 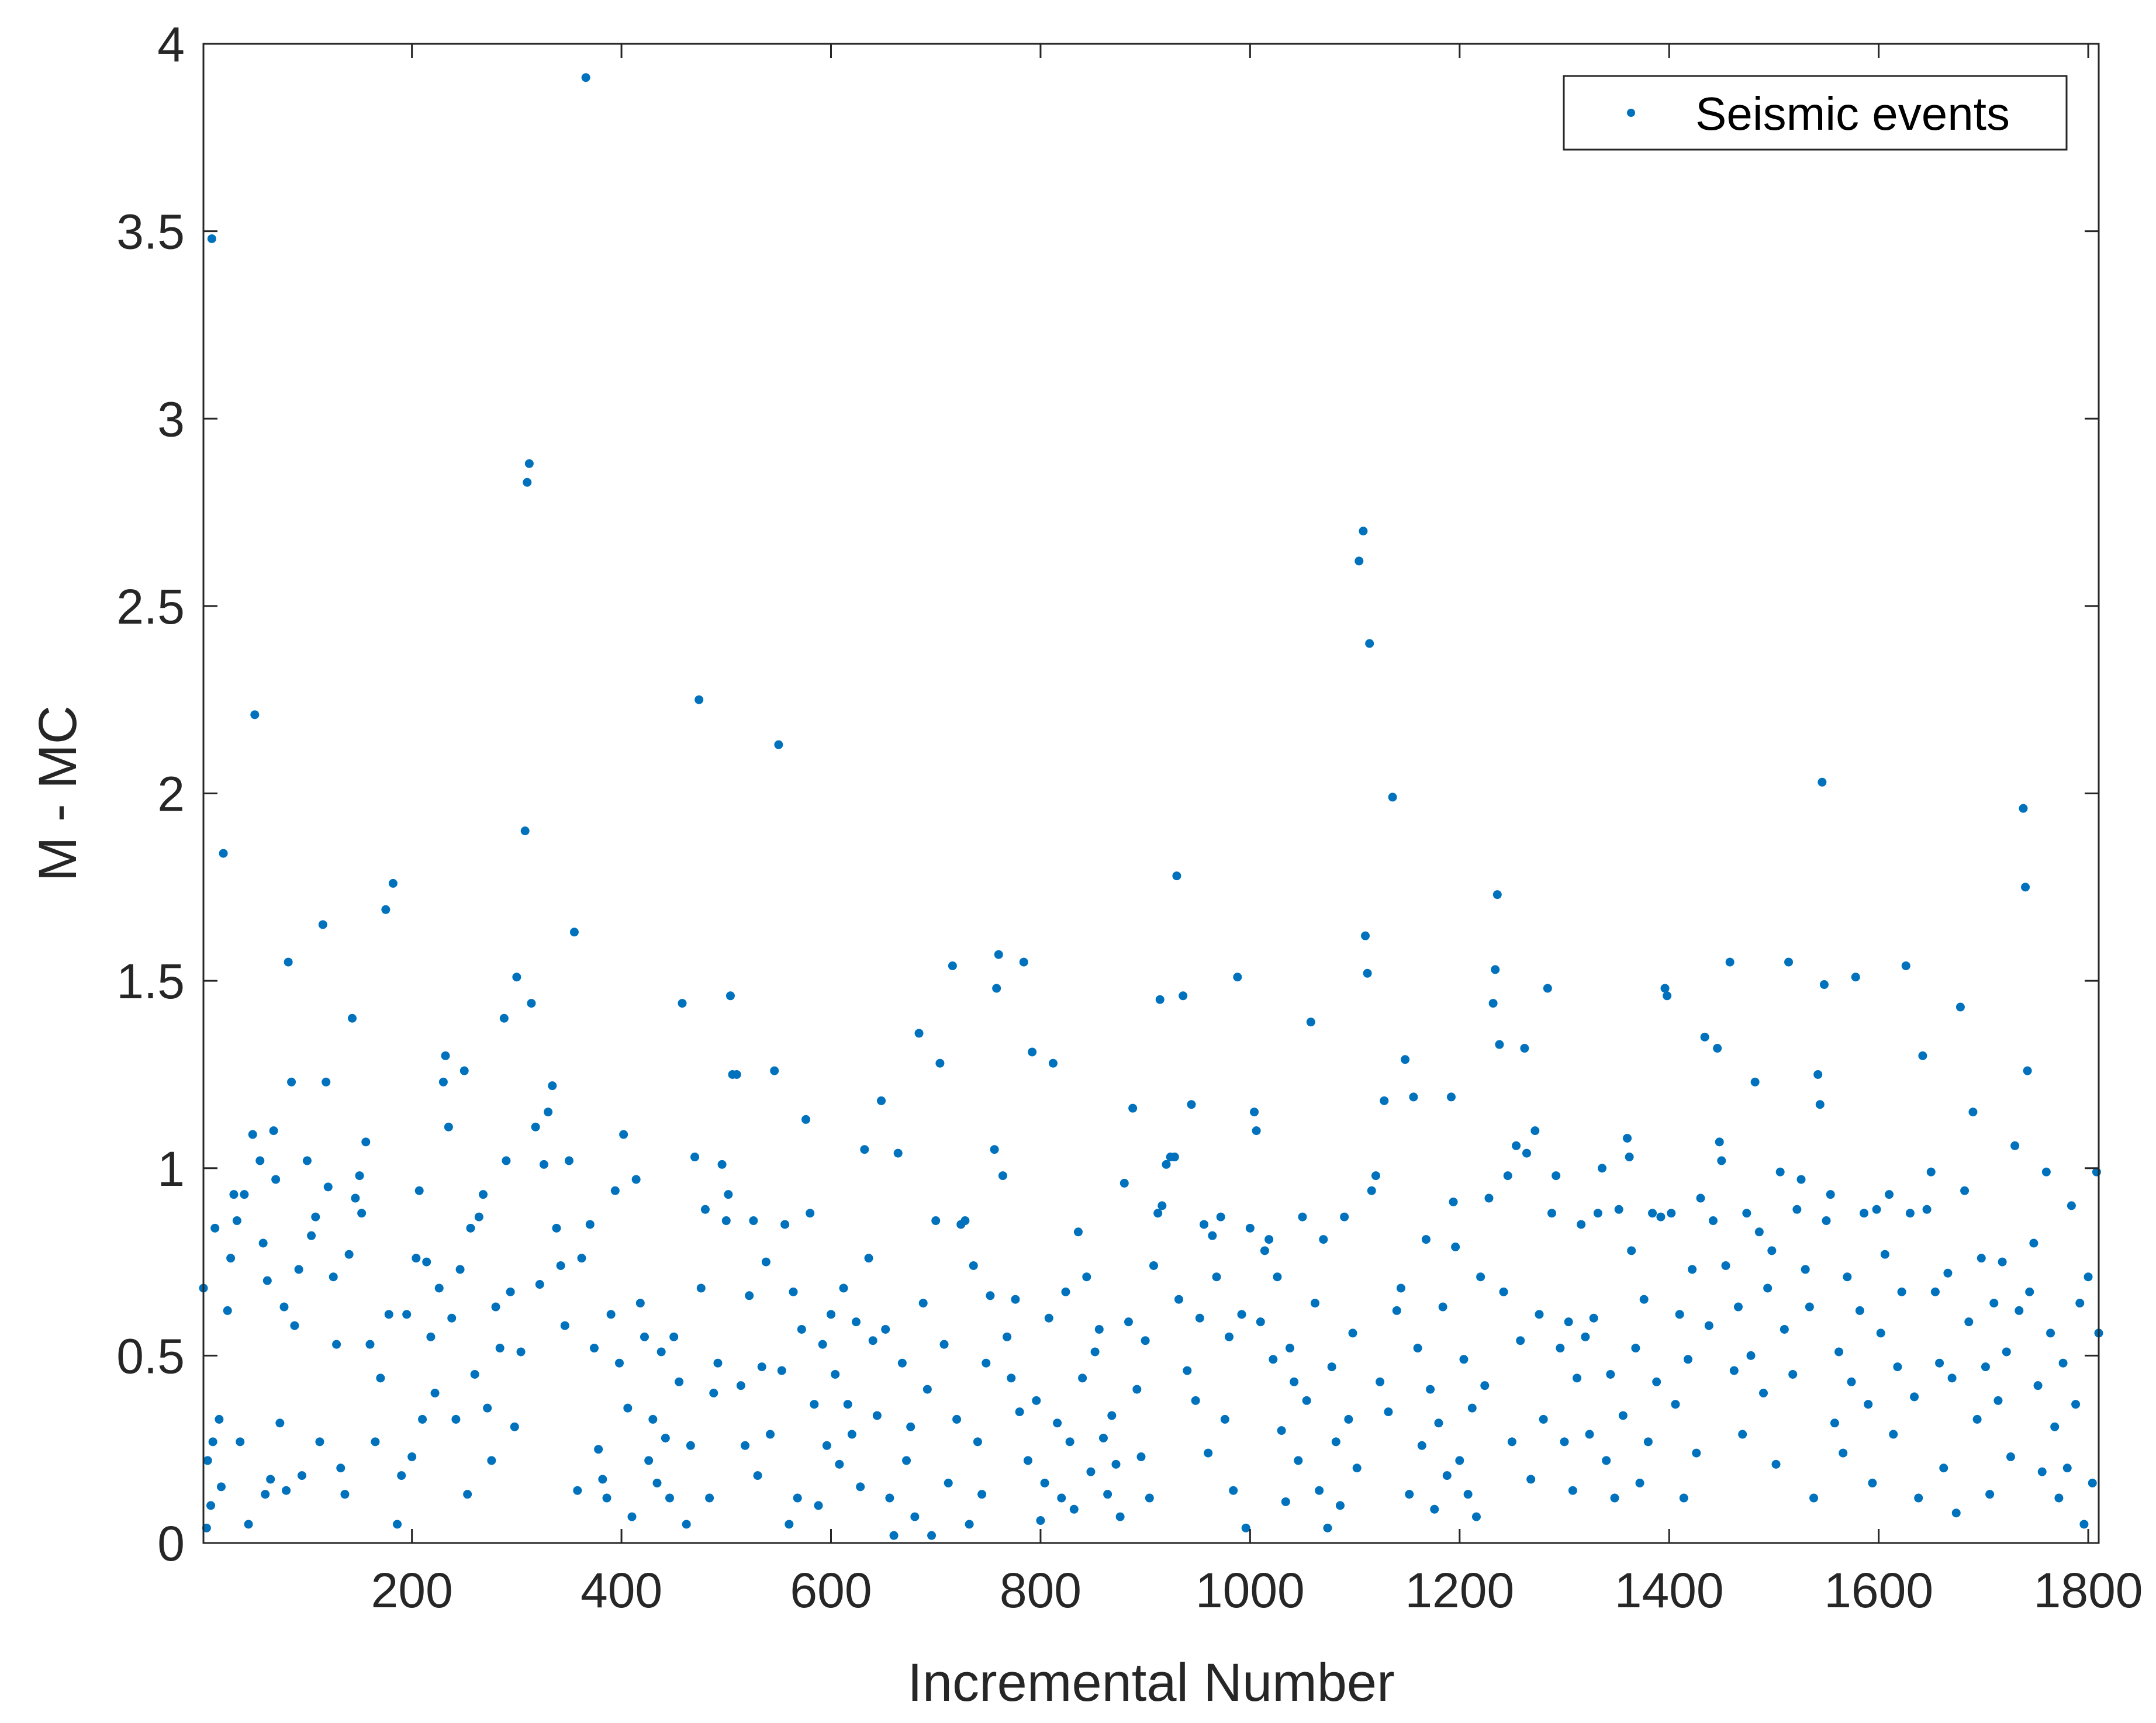 I want to click on y-tick-label: 2.5, so click(x=151, y=606).